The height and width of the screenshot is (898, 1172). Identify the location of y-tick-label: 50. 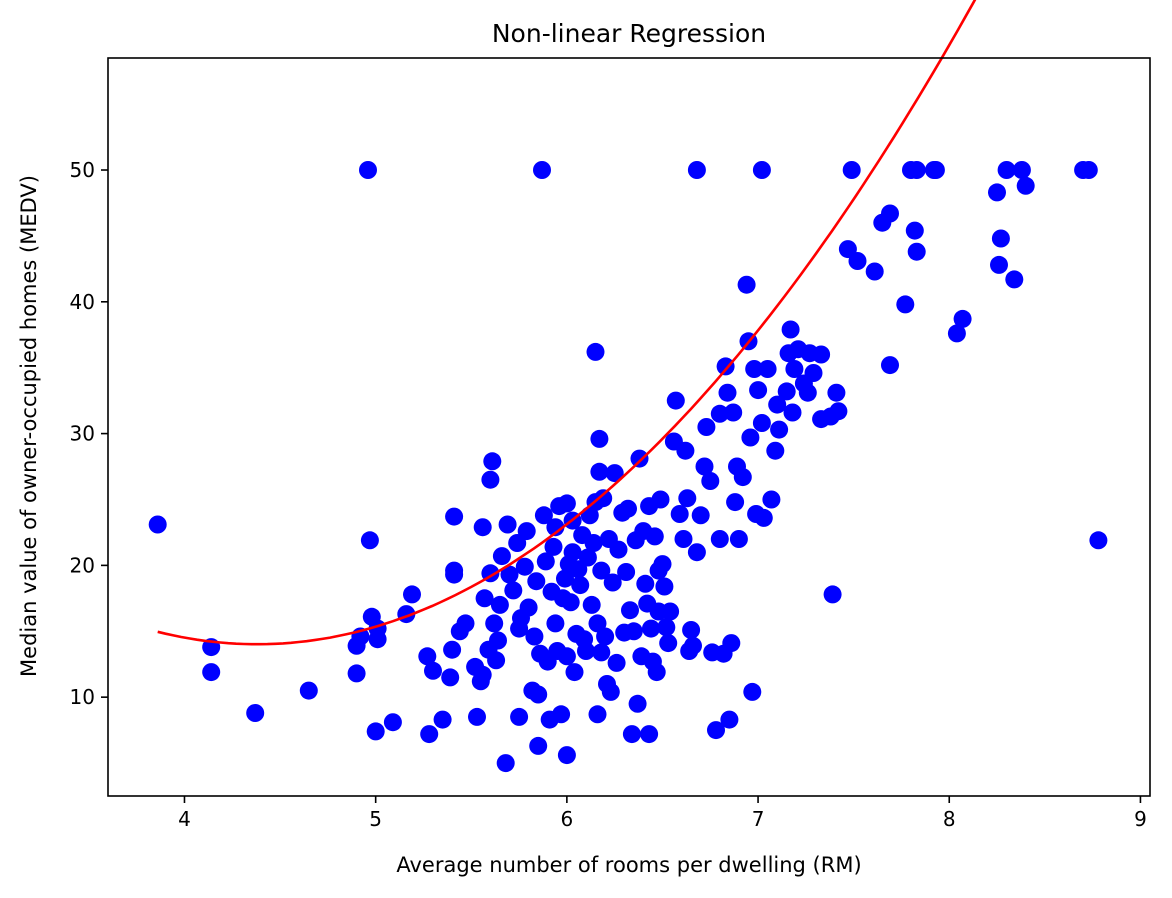
(82, 170).